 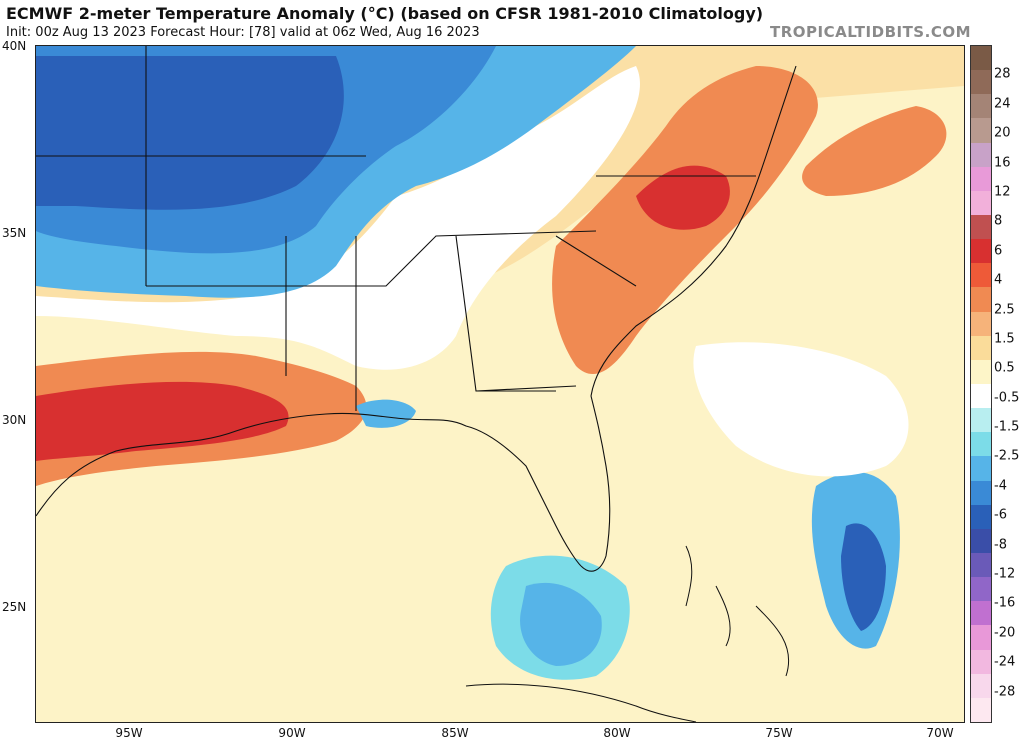 I want to click on colorbar-tick-label: 1.5, so click(x=1004, y=339).